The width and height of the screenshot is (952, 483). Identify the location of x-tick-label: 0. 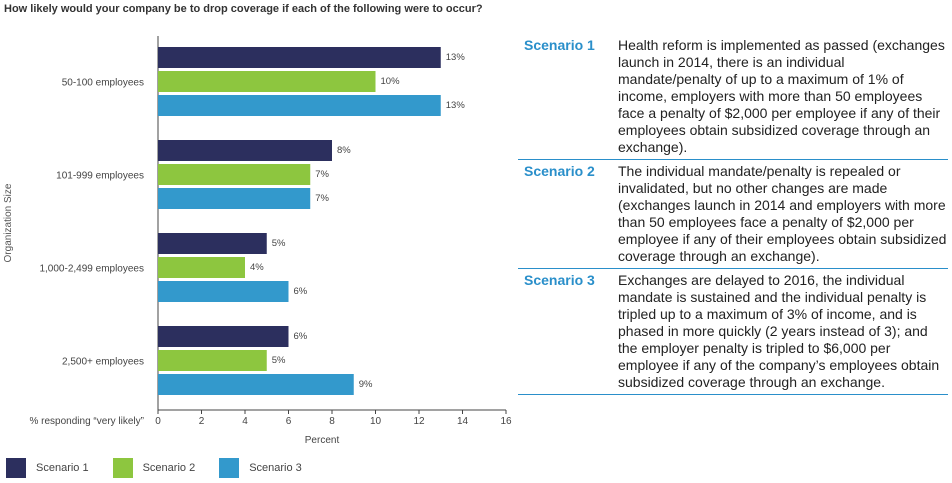
(158, 421).